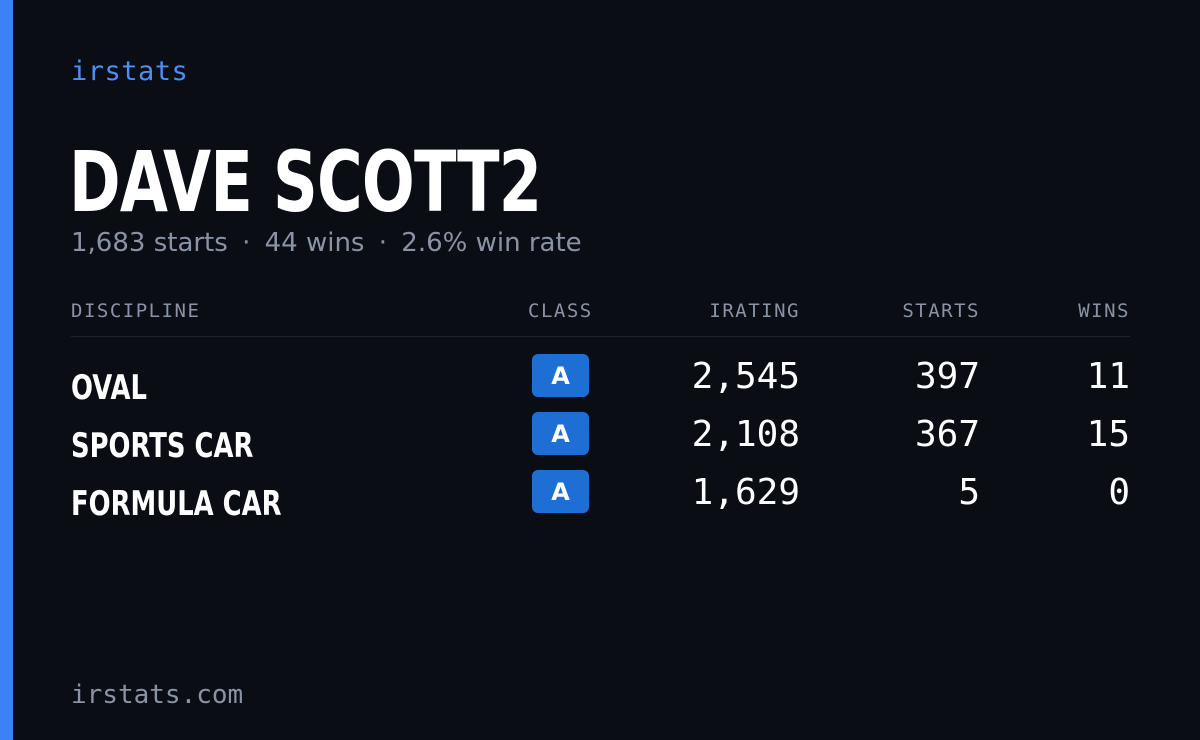  What do you see at coordinates (1108, 376) in the screenshot?
I see `row-wins: 11` at bounding box center [1108, 376].